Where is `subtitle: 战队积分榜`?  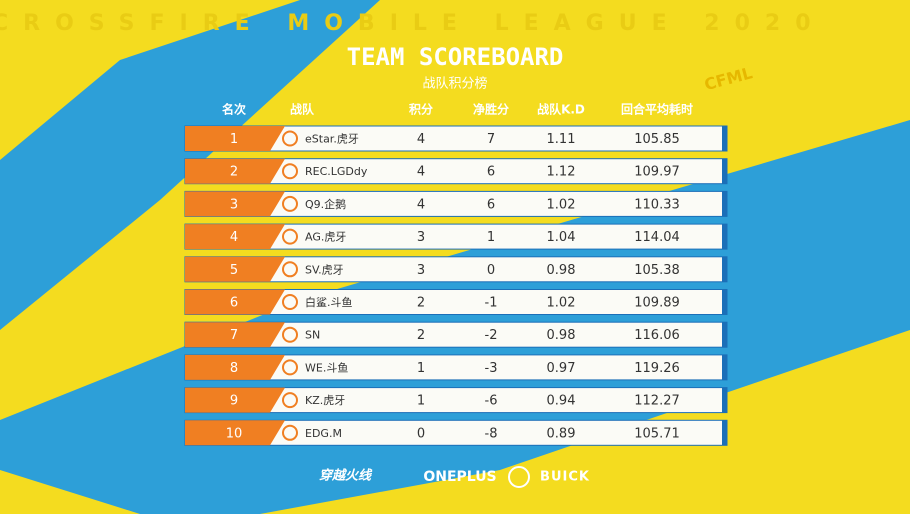
subtitle: 战队积分榜 is located at coordinates (454, 84).